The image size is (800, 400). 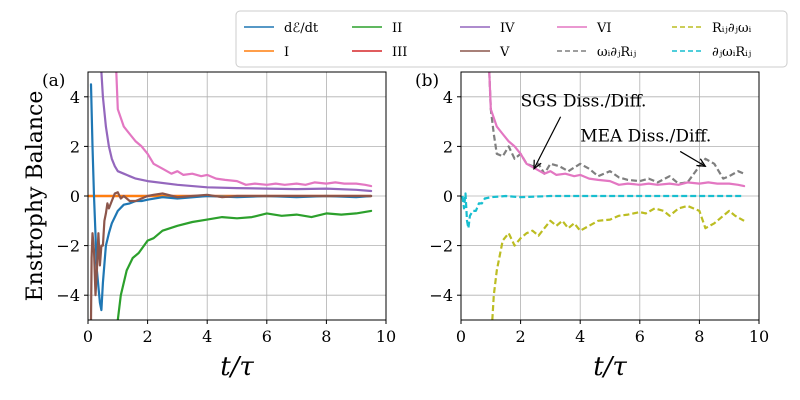 I want to click on legend-label: ωᵢ∂ⱼRᵢⱼ, so click(x=616, y=52).